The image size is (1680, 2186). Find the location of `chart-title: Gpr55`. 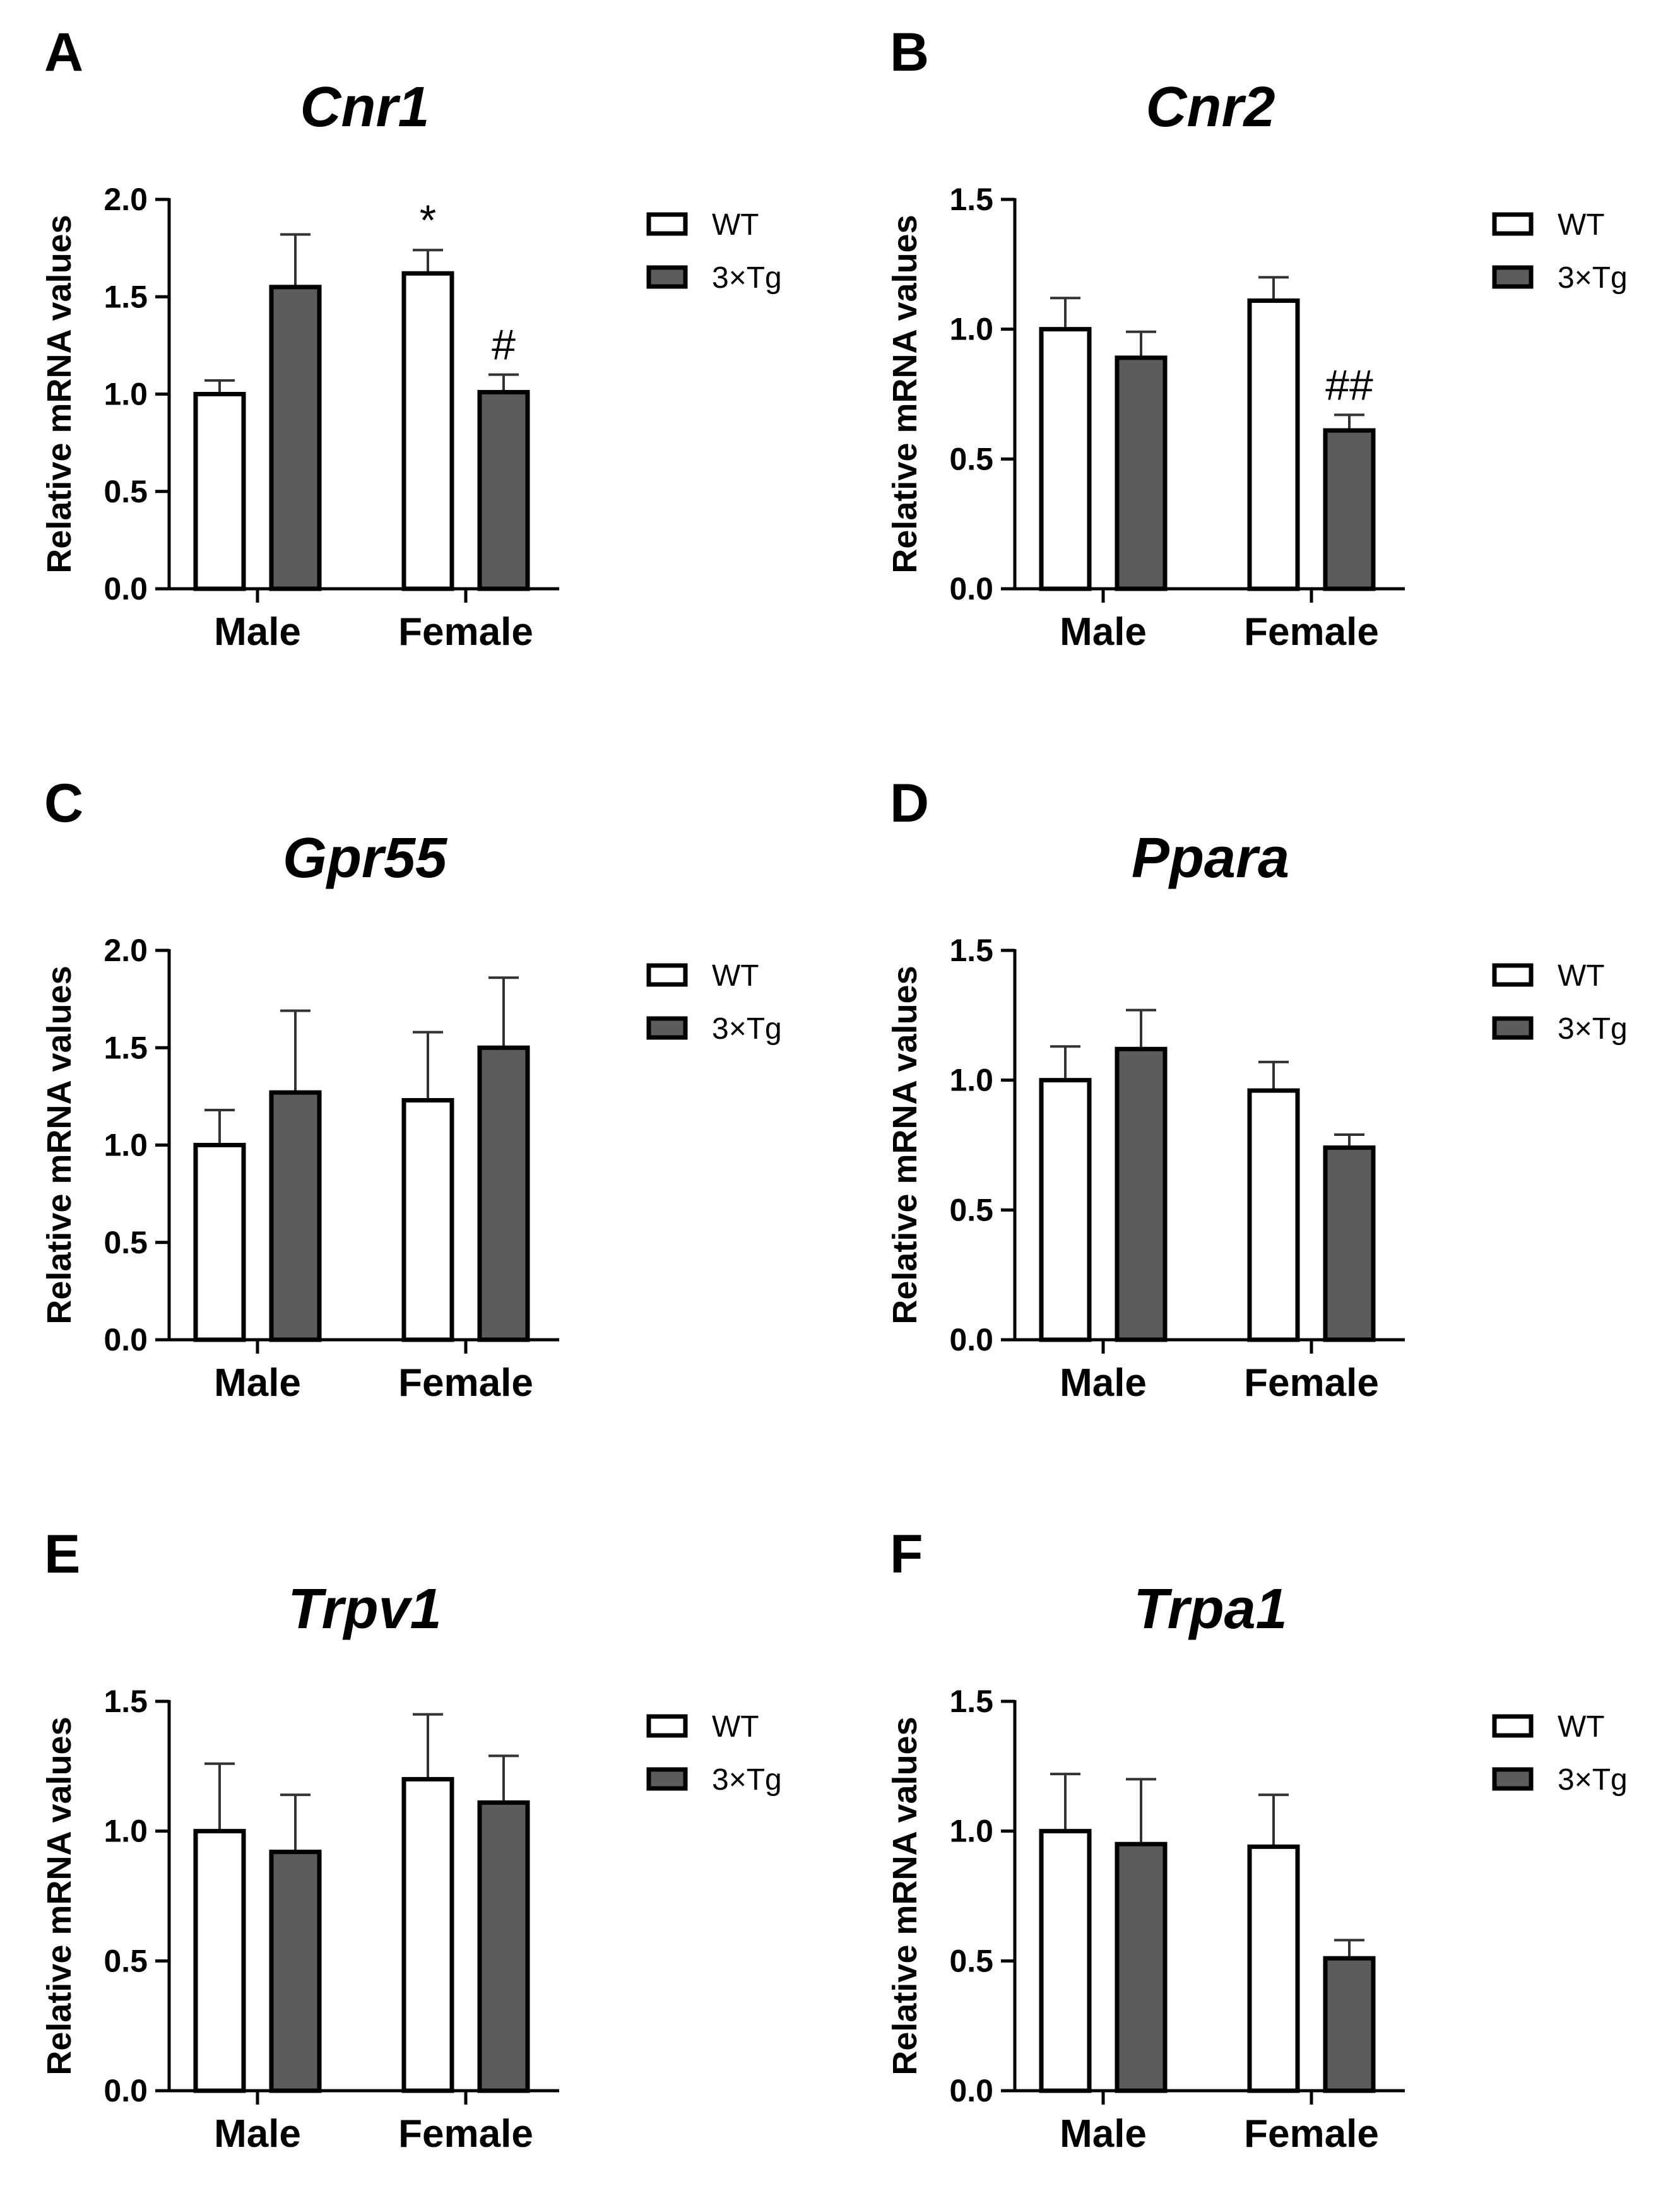

chart-title: Gpr55 is located at coordinates (365, 858).